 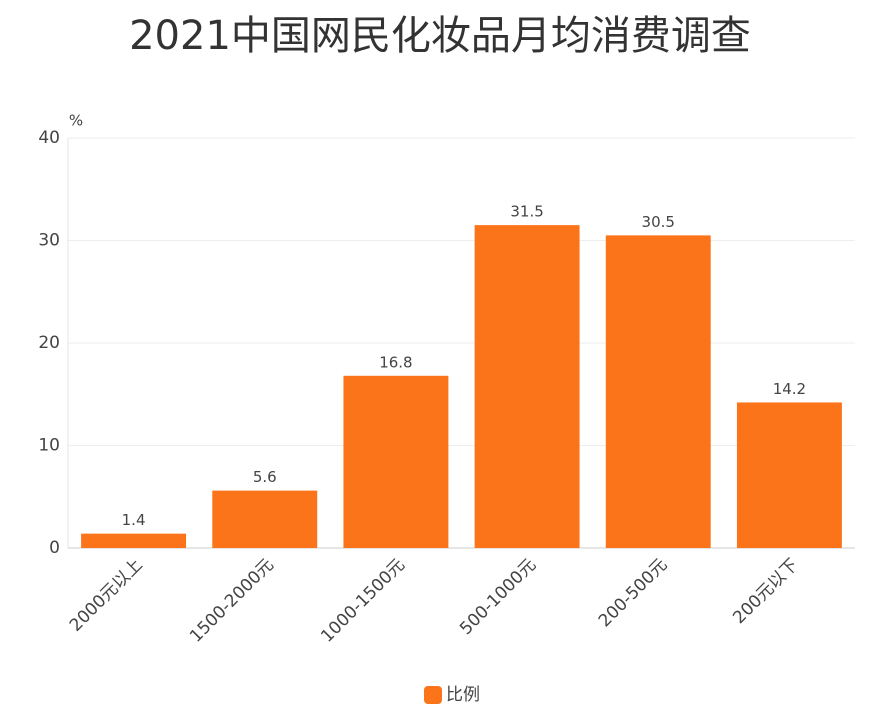 What do you see at coordinates (440, 36) in the screenshot?
I see `chart-title: 2021中国网民化妆品月均消费调查` at bounding box center [440, 36].